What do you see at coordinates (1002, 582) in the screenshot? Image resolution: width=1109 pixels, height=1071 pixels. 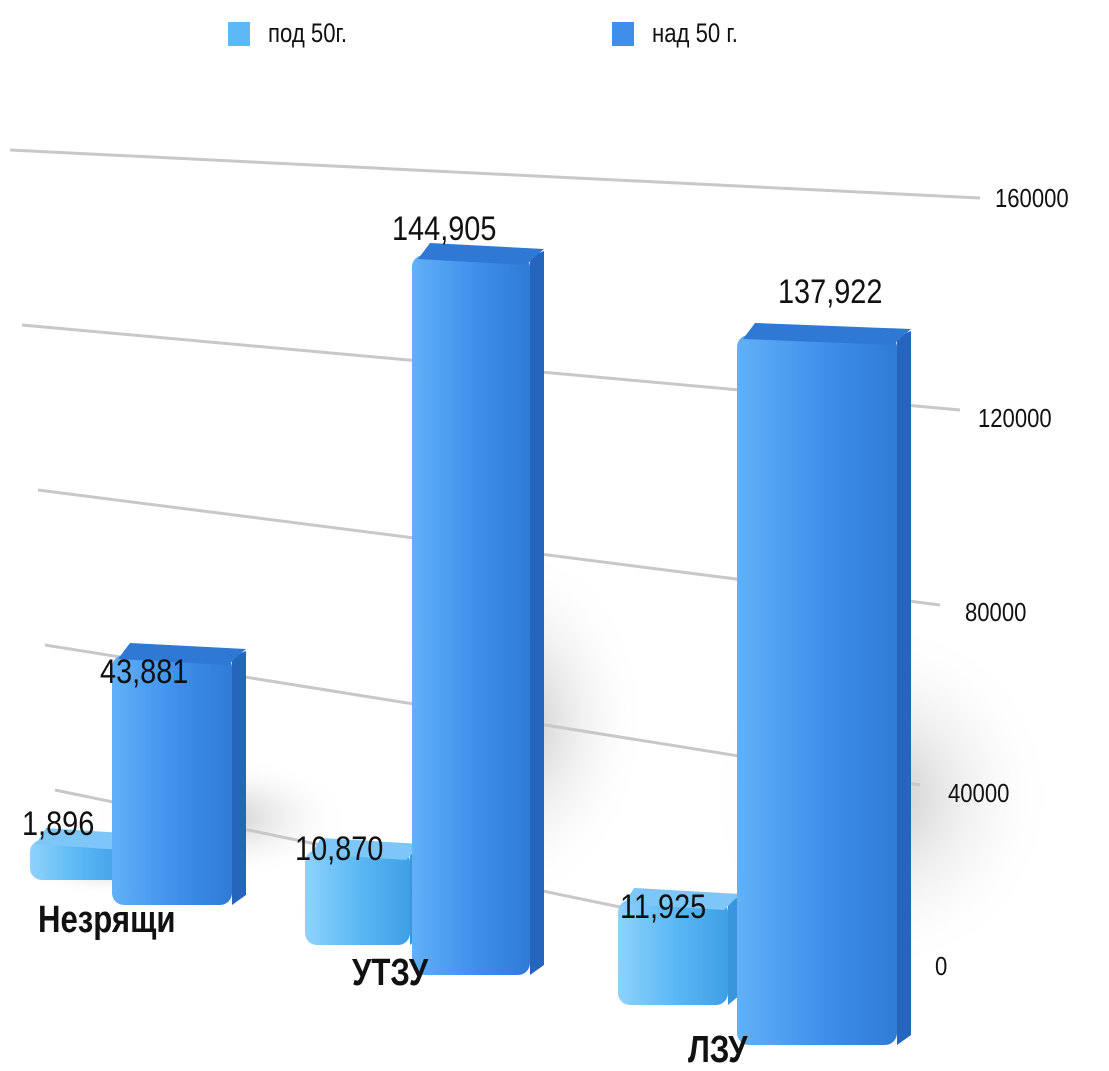 I see `y-axis-ticks: 0 40000 80000 120000 160000` at bounding box center [1002, 582].